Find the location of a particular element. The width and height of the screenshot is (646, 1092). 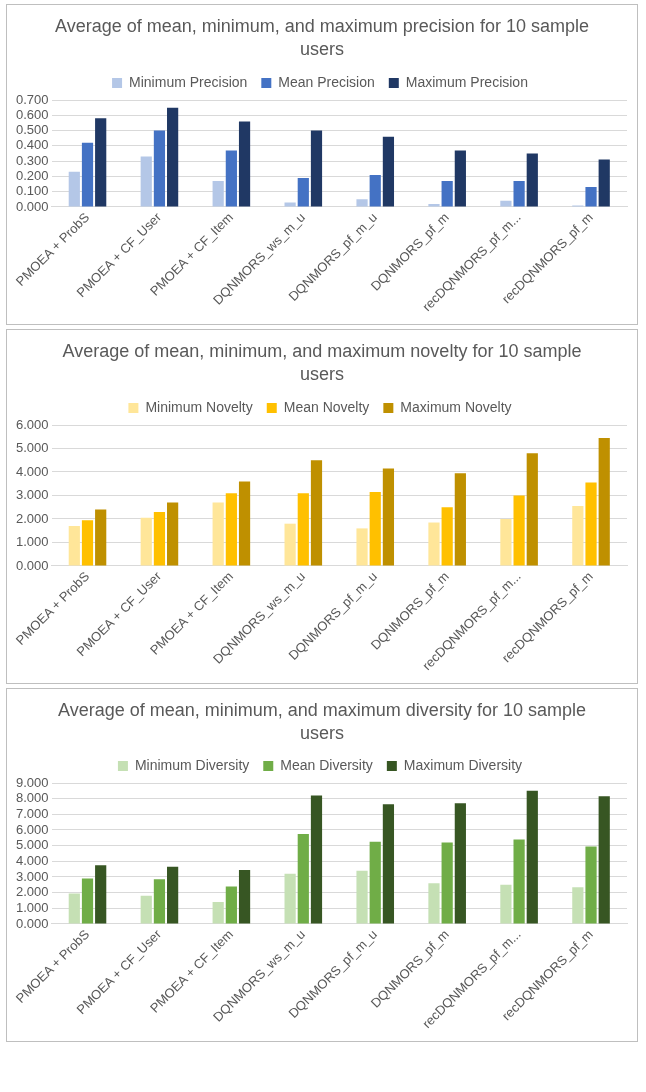

y-tick-label: 0.600 is located at coordinates (32, 114).